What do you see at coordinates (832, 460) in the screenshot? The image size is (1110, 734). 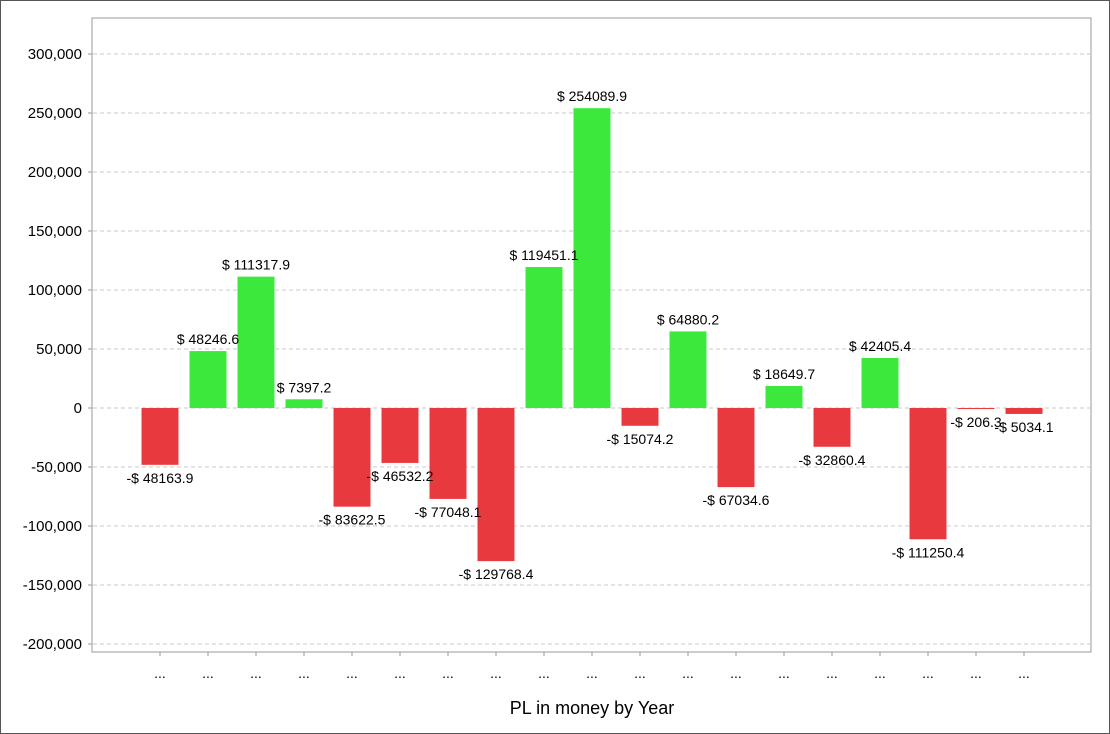 I see `bar-data-label: -$ 32860.4` at bounding box center [832, 460].